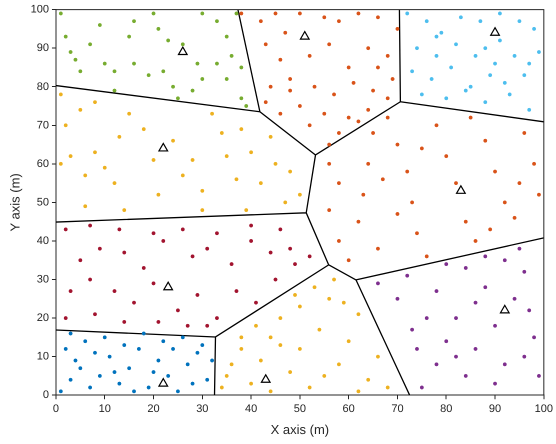  What do you see at coordinates (42, 48) in the screenshot?
I see `y-tick-label: 90` at bounding box center [42, 48].